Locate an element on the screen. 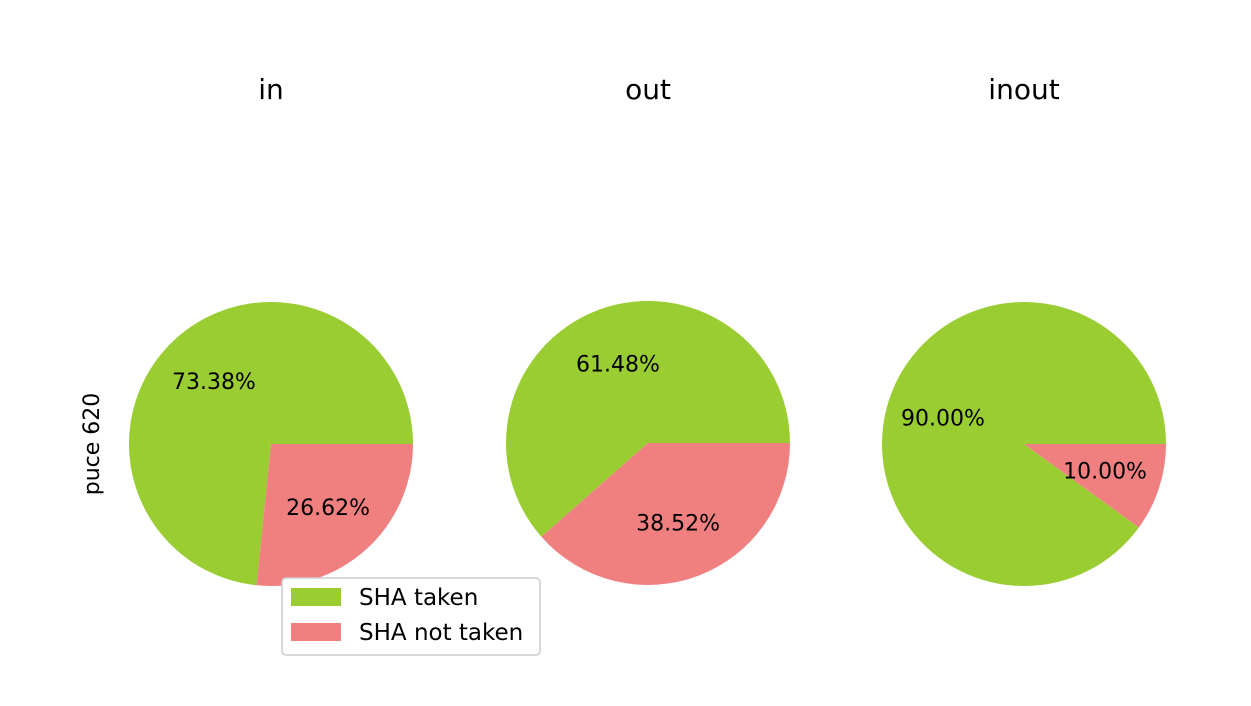 The width and height of the screenshot is (1251, 706). legend-swatch-sha-not-taken is located at coordinates (316, 632).